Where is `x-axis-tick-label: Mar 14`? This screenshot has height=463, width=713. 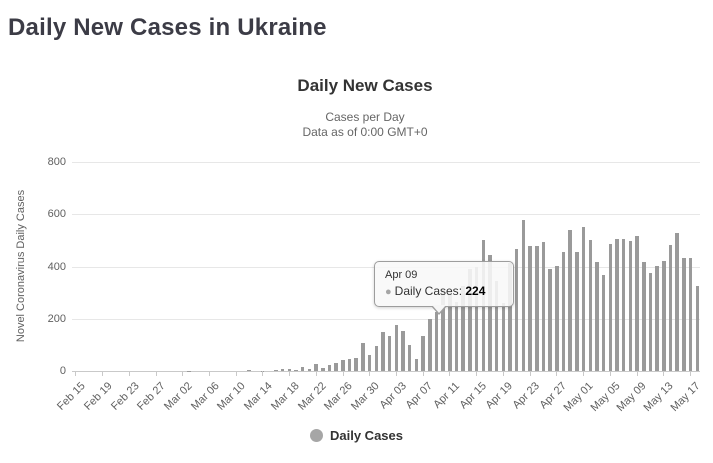
x-axis-tick-label: Mar 14 is located at coordinates (258, 396).